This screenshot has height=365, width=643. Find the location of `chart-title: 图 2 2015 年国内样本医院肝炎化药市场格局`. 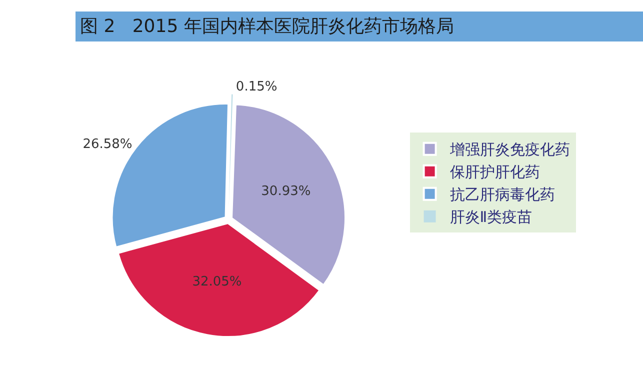

chart-title: 图 2 2015 年国内样本医院肝炎化药市场格局 is located at coordinates (267, 26).